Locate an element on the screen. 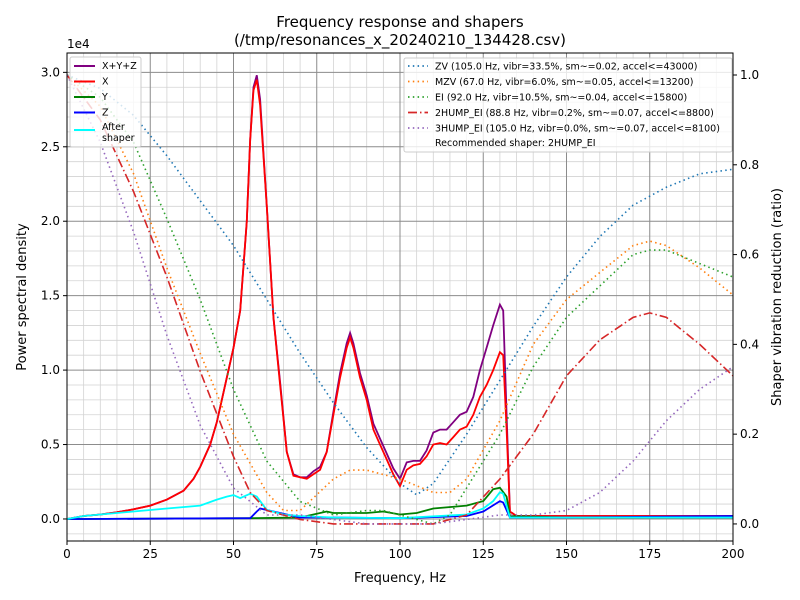 This screenshot has height=600, width=800. chart-subtitle: (/tmp/resonances_x_20240210_134428.csv) is located at coordinates (400, 40).